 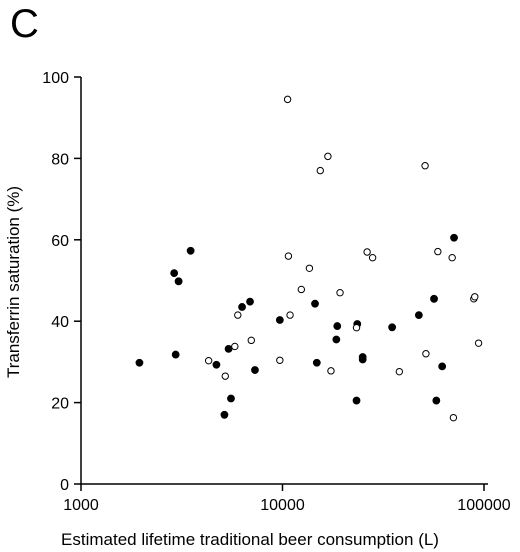 What do you see at coordinates (60, 322) in the screenshot?
I see `y-tick-label: 40` at bounding box center [60, 322].